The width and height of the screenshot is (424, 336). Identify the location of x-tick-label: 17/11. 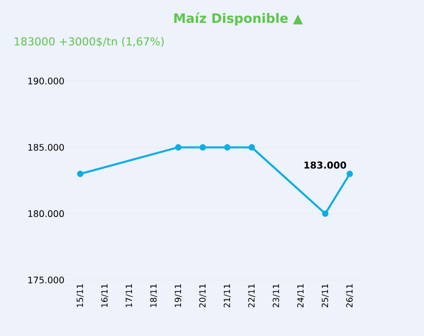
(129, 295).